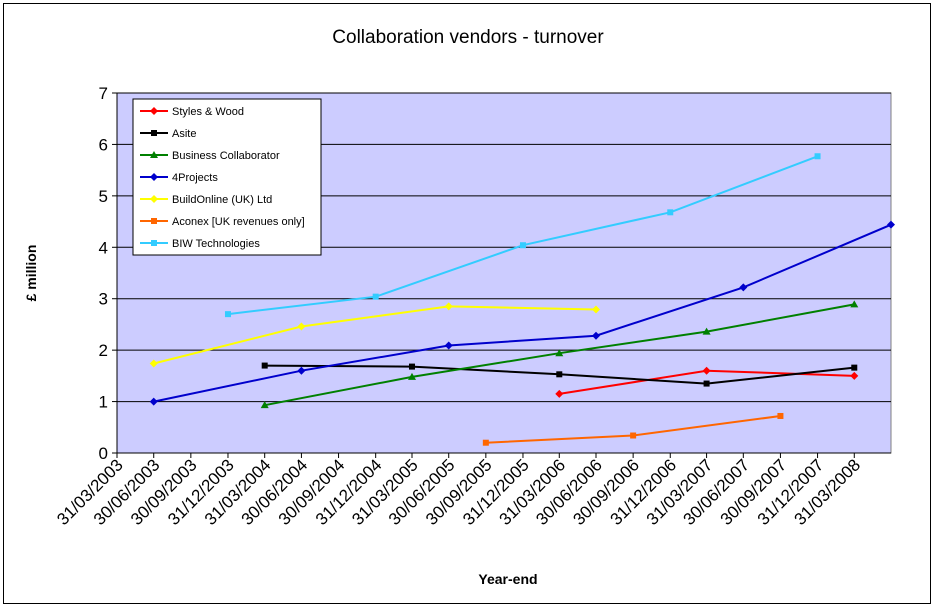 The height and width of the screenshot is (609, 936). What do you see at coordinates (208, 112) in the screenshot?
I see `legend-label: Styles & Wood` at bounding box center [208, 112].